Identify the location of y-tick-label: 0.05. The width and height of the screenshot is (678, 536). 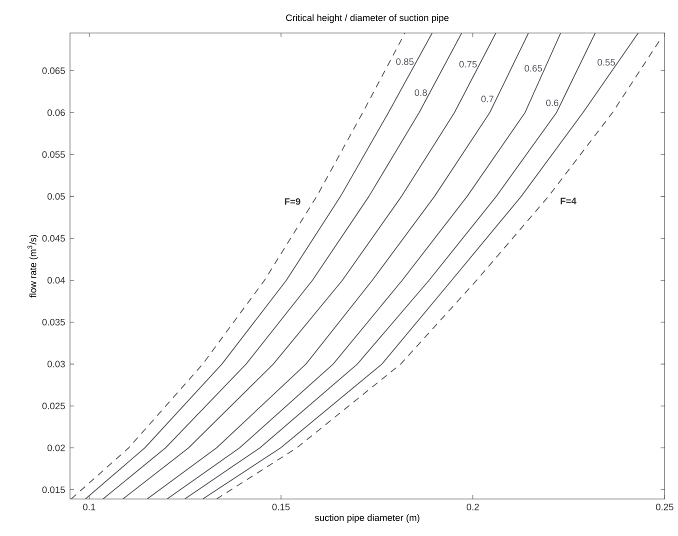
(56, 196).